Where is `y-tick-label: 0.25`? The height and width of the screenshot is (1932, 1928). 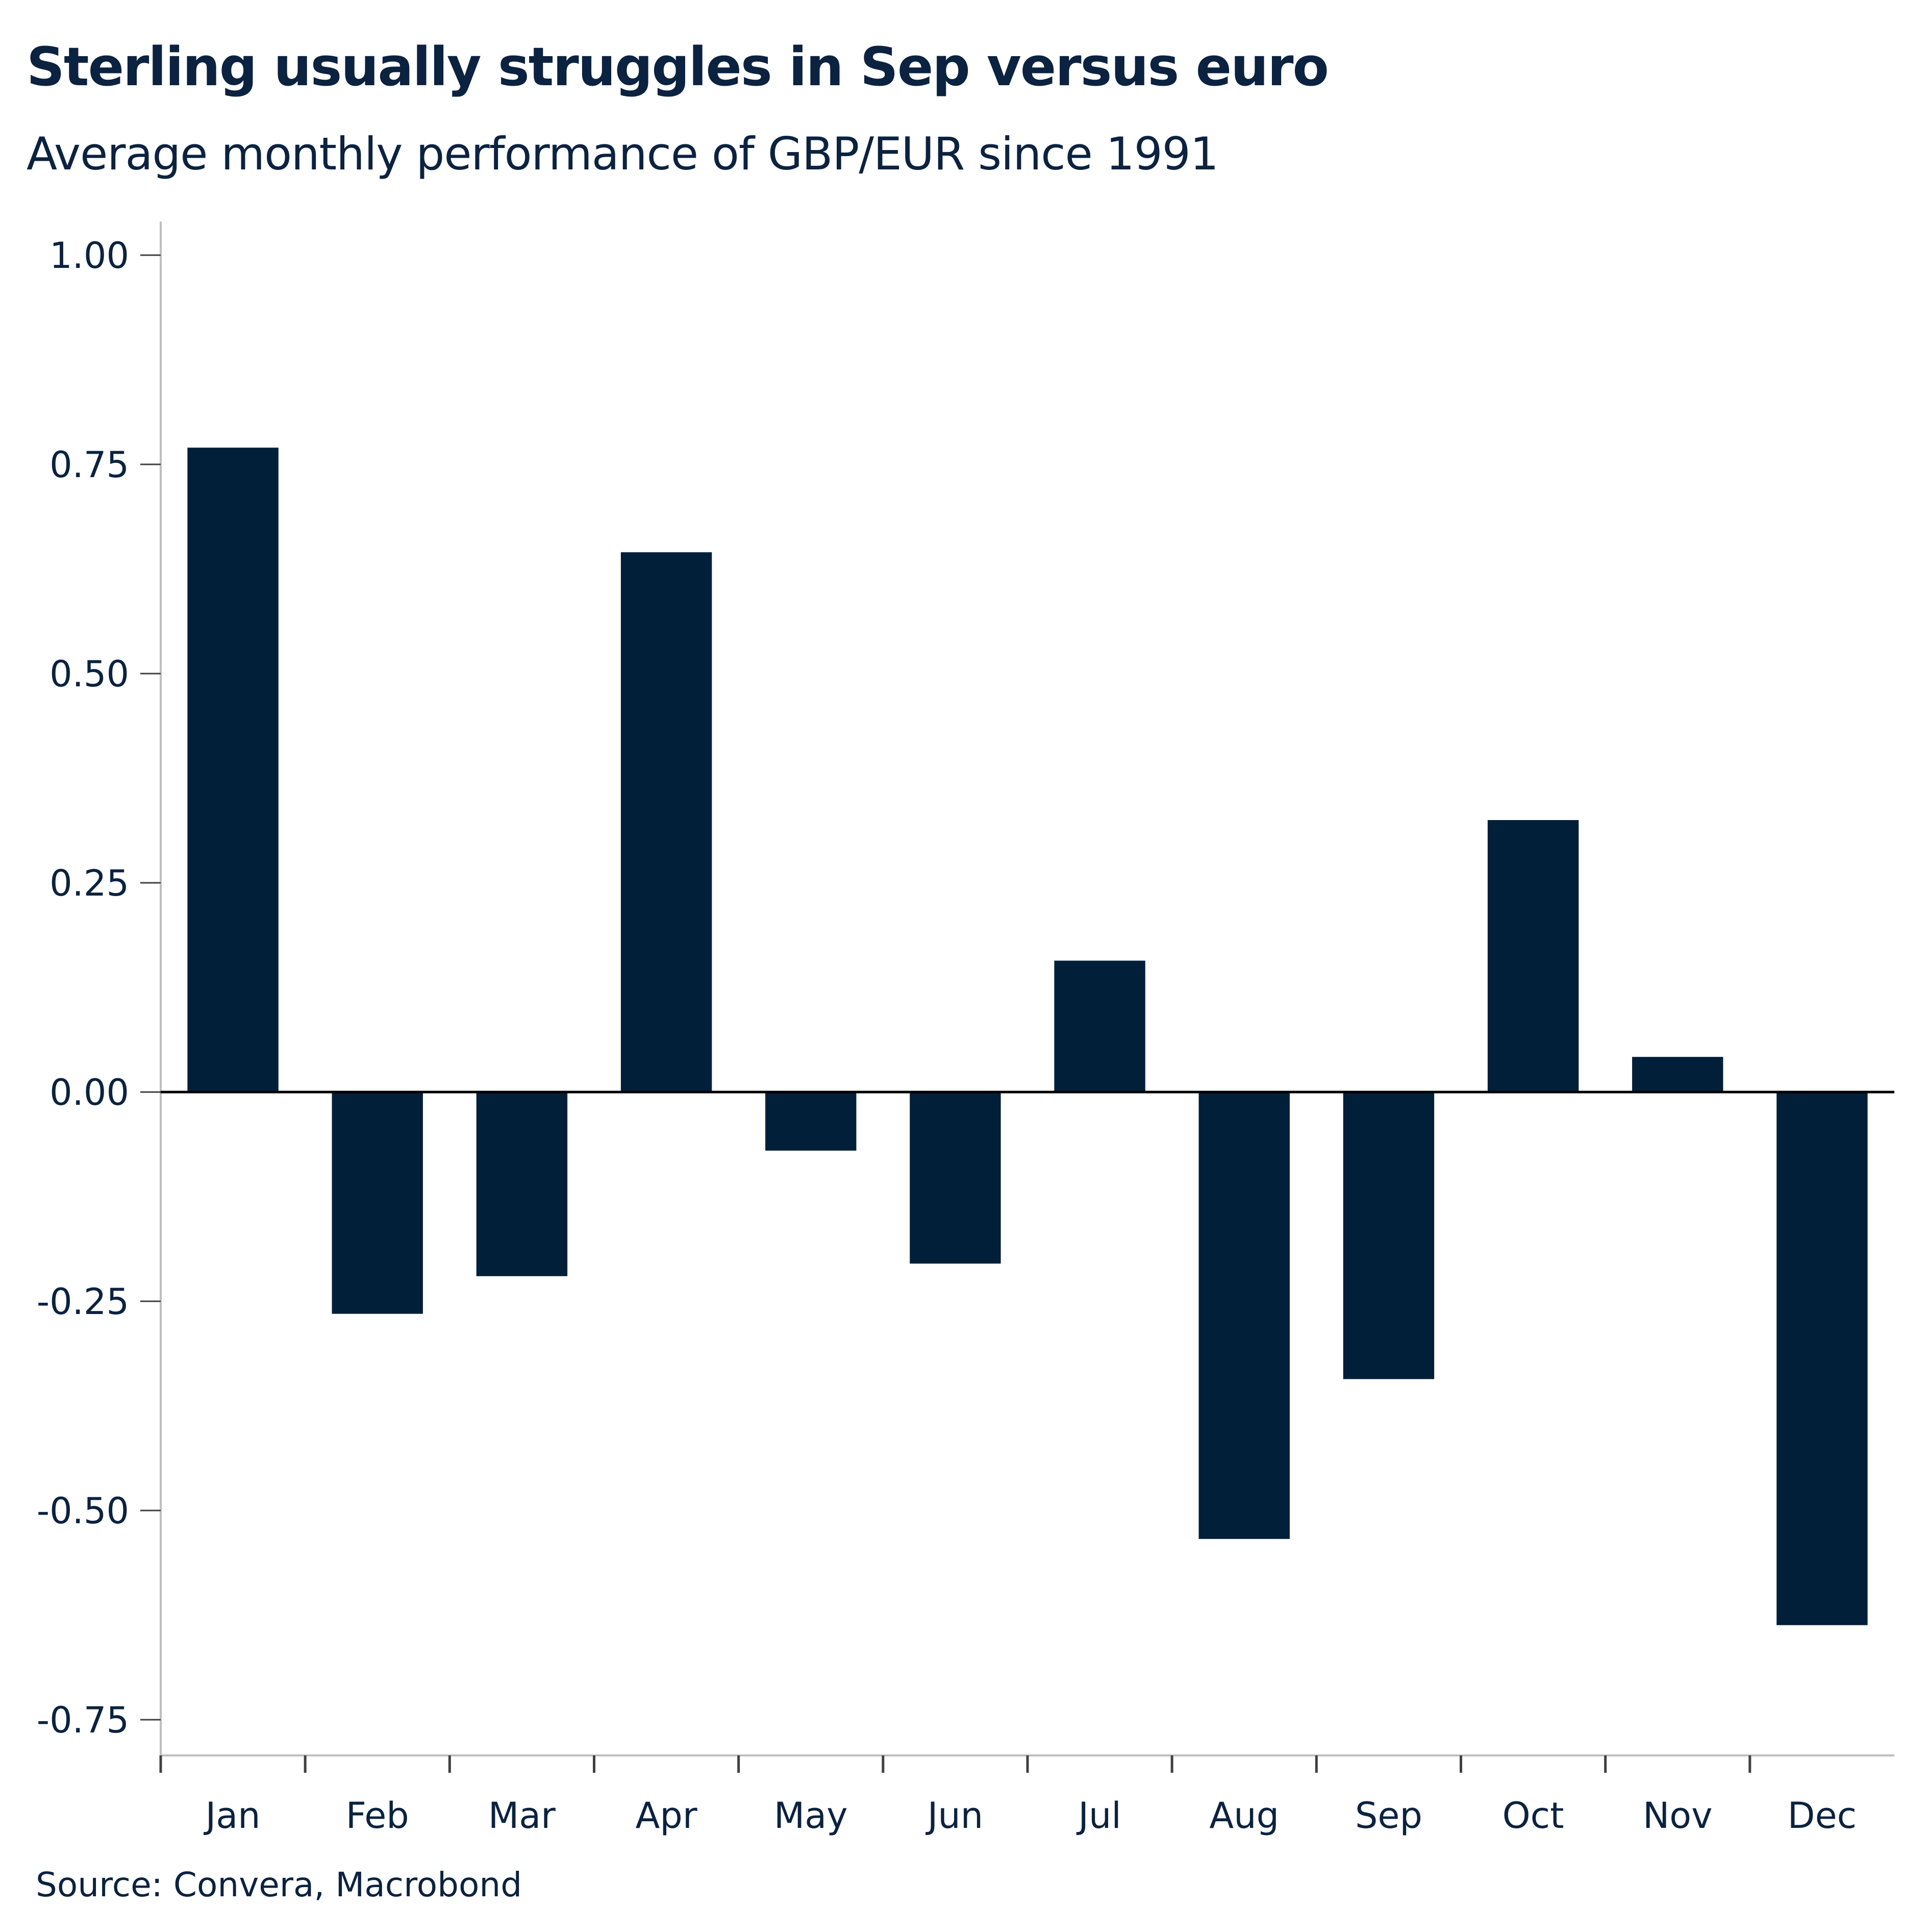 y-tick-label: 0.25 is located at coordinates (89, 883).